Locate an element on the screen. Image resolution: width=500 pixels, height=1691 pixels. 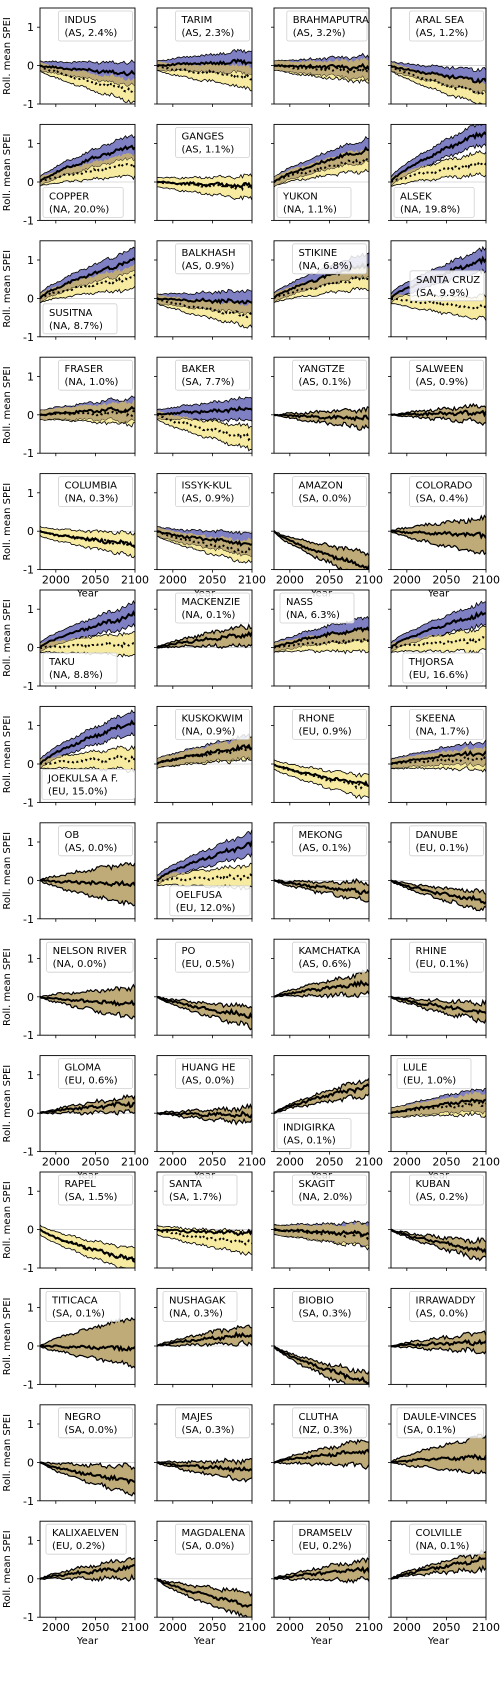
panel-name: MEKONG is located at coordinates (321, 835).